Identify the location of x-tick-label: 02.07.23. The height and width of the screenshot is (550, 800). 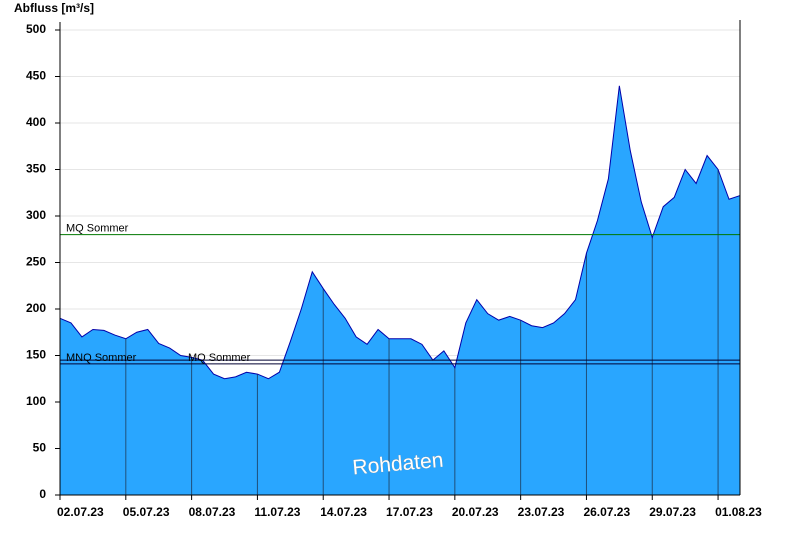
(80, 512).